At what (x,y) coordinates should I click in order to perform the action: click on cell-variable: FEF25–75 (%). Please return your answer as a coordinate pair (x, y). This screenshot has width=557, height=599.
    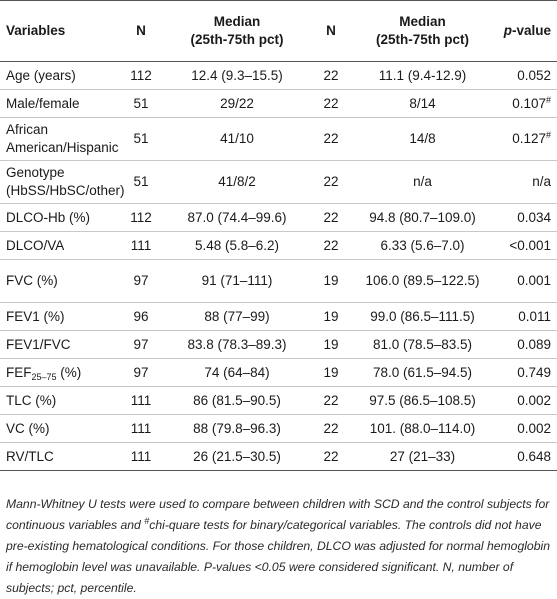
    Looking at the image, I should click on (60, 373).